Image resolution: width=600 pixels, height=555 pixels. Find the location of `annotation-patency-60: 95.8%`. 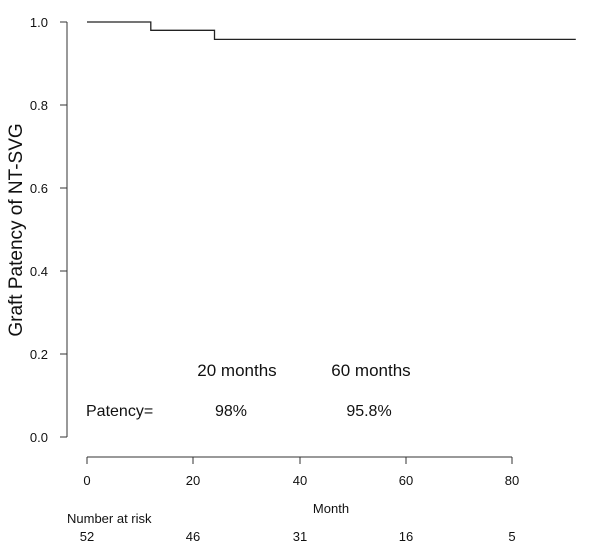

annotation-patency-60: 95.8% is located at coordinates (368, 411).